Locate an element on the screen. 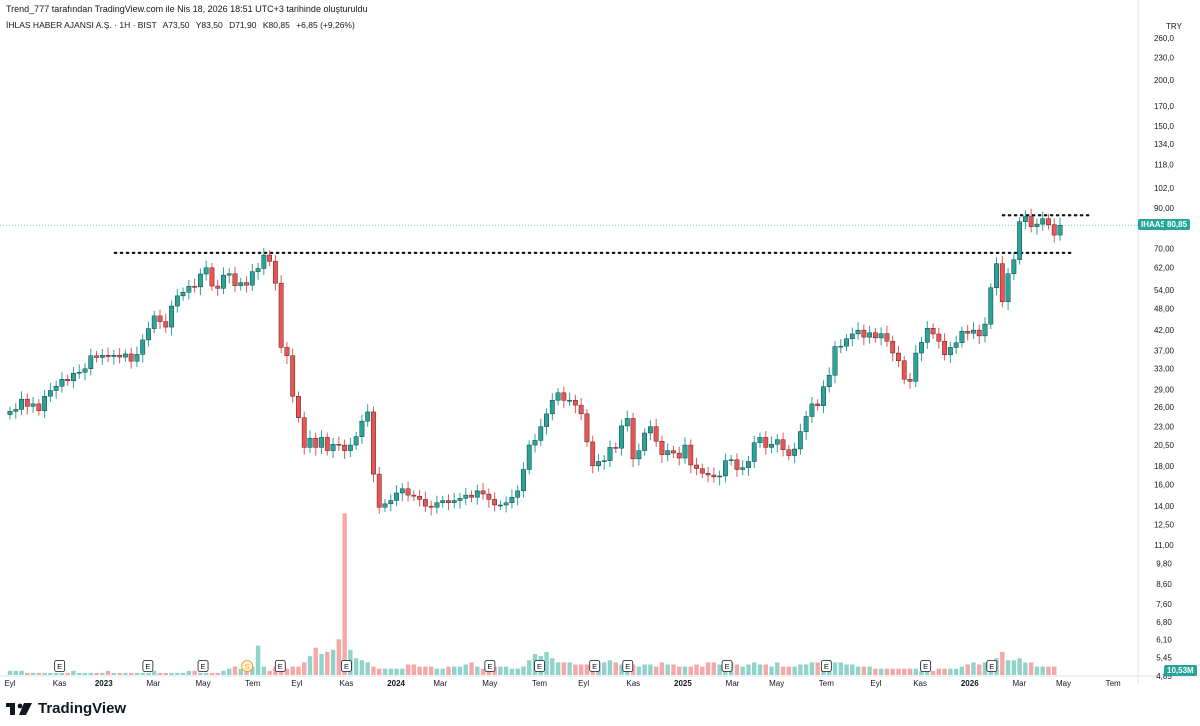 The height and width of the screenshot is (726, 1200). open-value: A73,50 is located at coordinates (176, 25).